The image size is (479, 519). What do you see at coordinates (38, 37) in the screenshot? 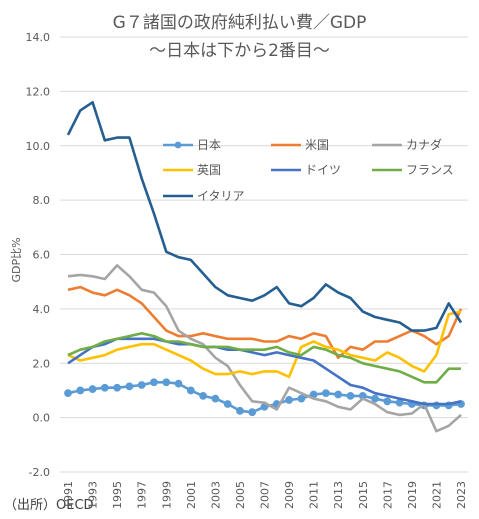
I see `y-tick-label: 14.0` at bounding box center [38, 37].